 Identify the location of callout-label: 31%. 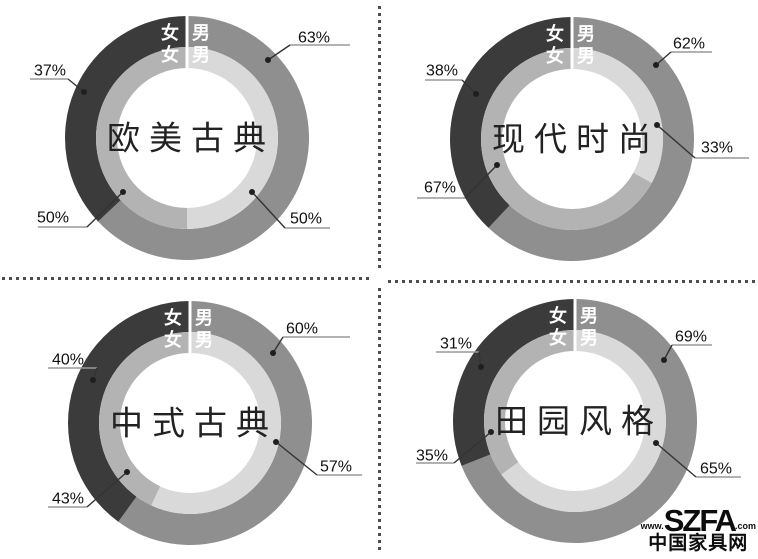
(456, 344).